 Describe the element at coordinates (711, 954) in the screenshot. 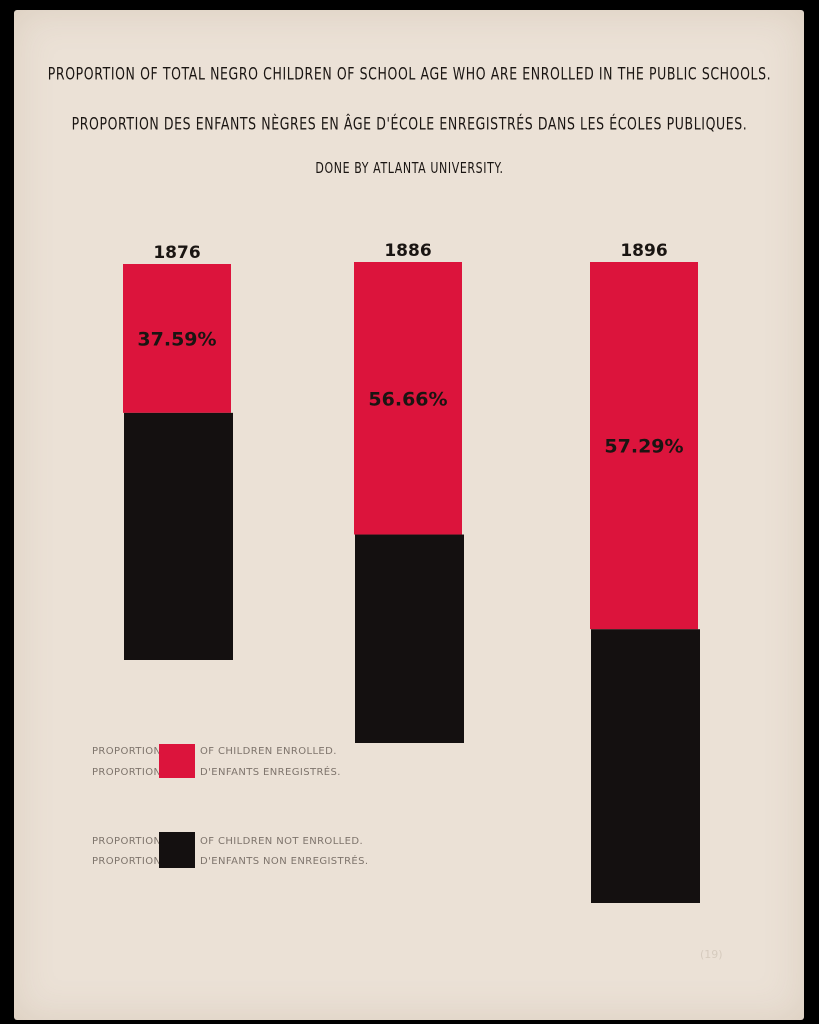

I see `page-number: (19)` at that location.